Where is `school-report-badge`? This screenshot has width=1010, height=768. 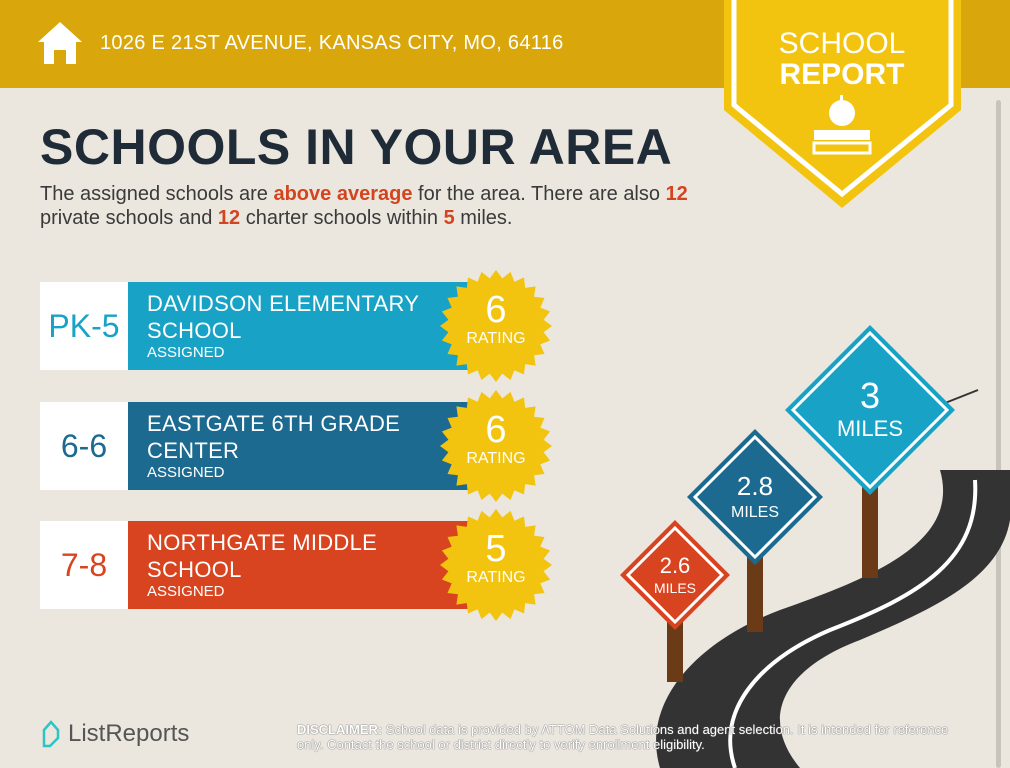 school-report-badge is located at coordinates (842, 104).